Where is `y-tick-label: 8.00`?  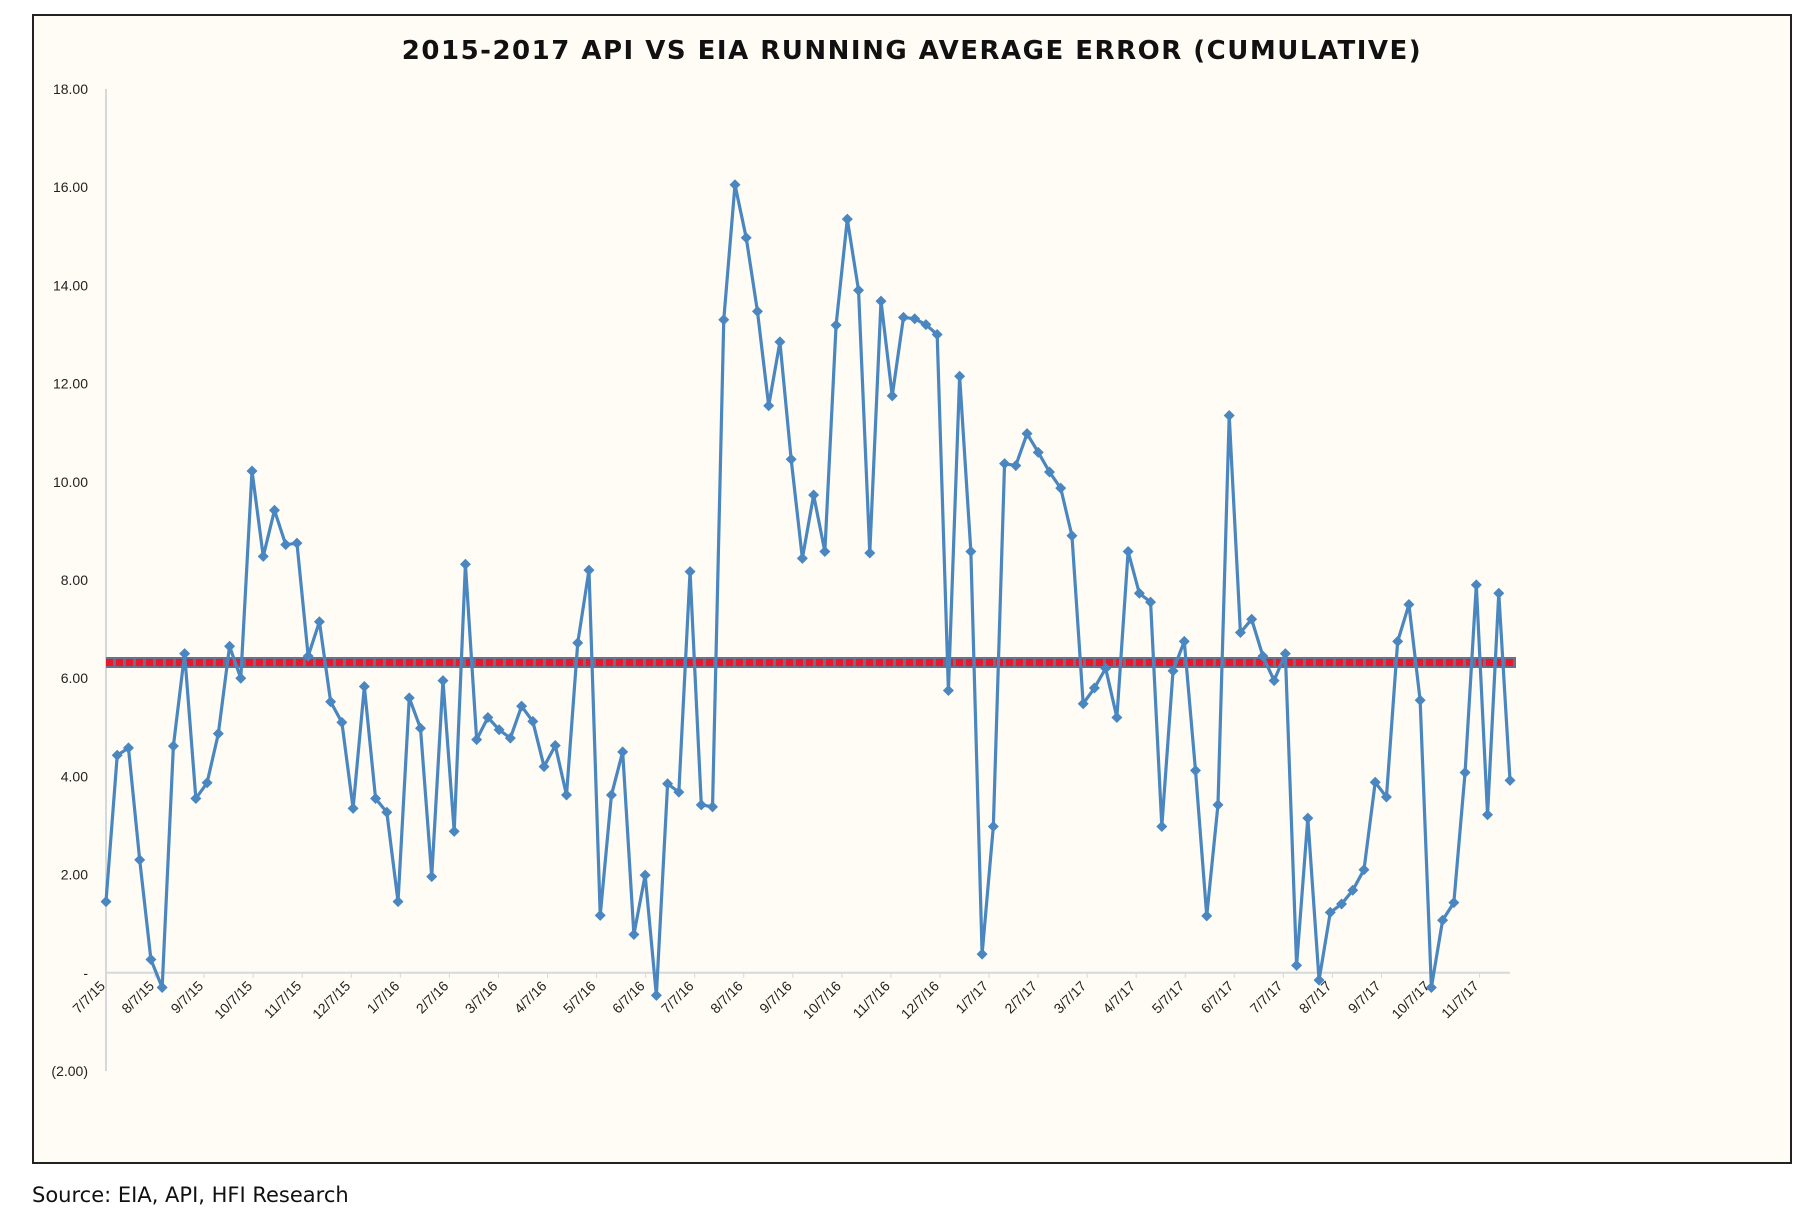
y-tick-label: 8.00 is located at coordinates (74, 580).